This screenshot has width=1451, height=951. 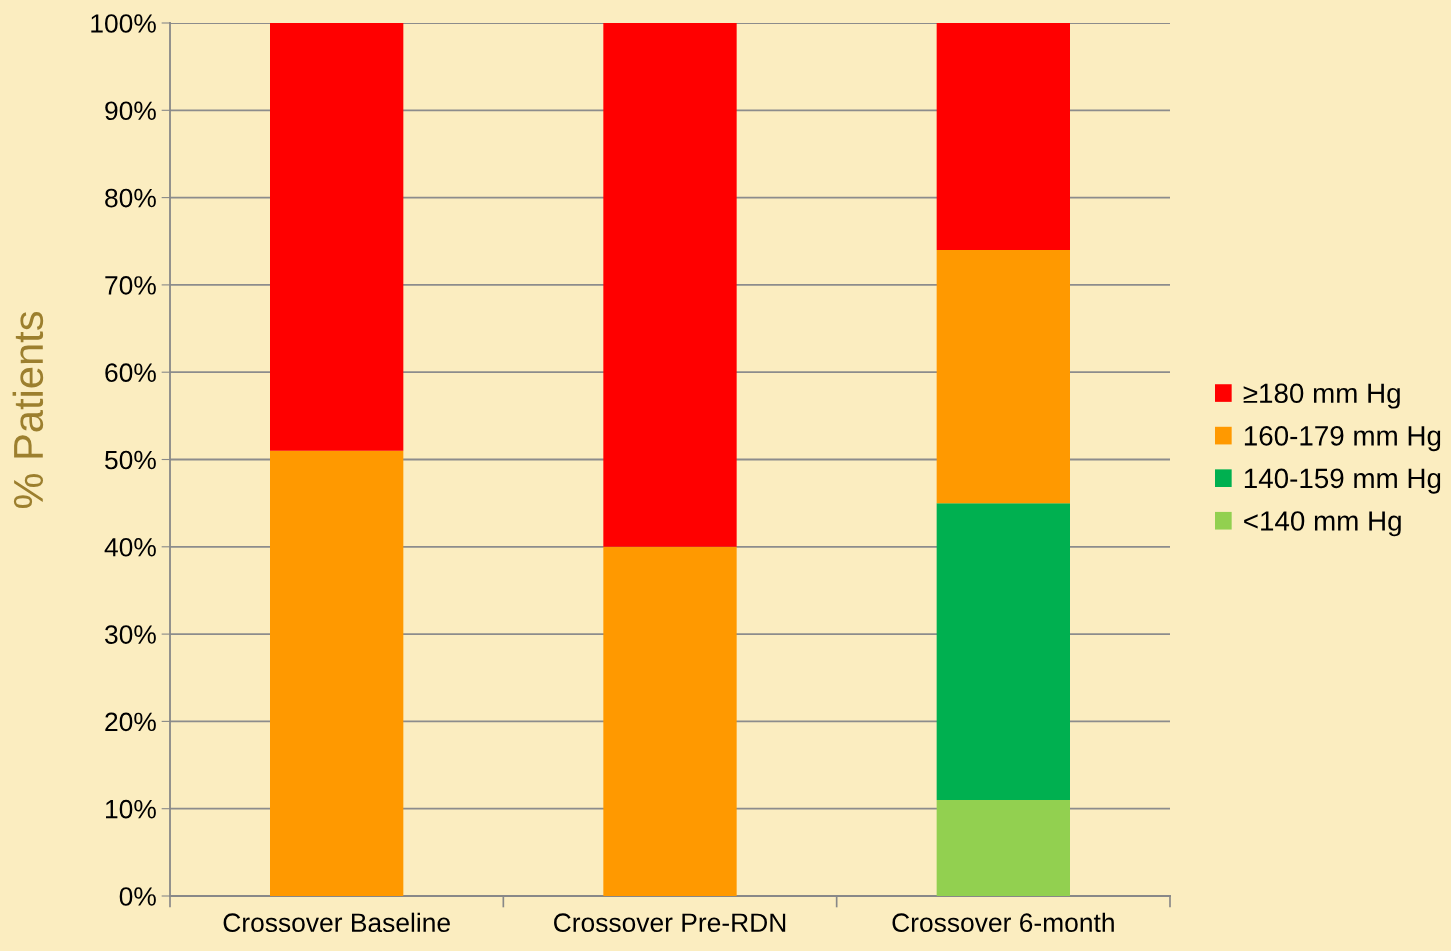 I want to click on legend-label: 160-179 mm Hg, so click(x=1342, y=439).